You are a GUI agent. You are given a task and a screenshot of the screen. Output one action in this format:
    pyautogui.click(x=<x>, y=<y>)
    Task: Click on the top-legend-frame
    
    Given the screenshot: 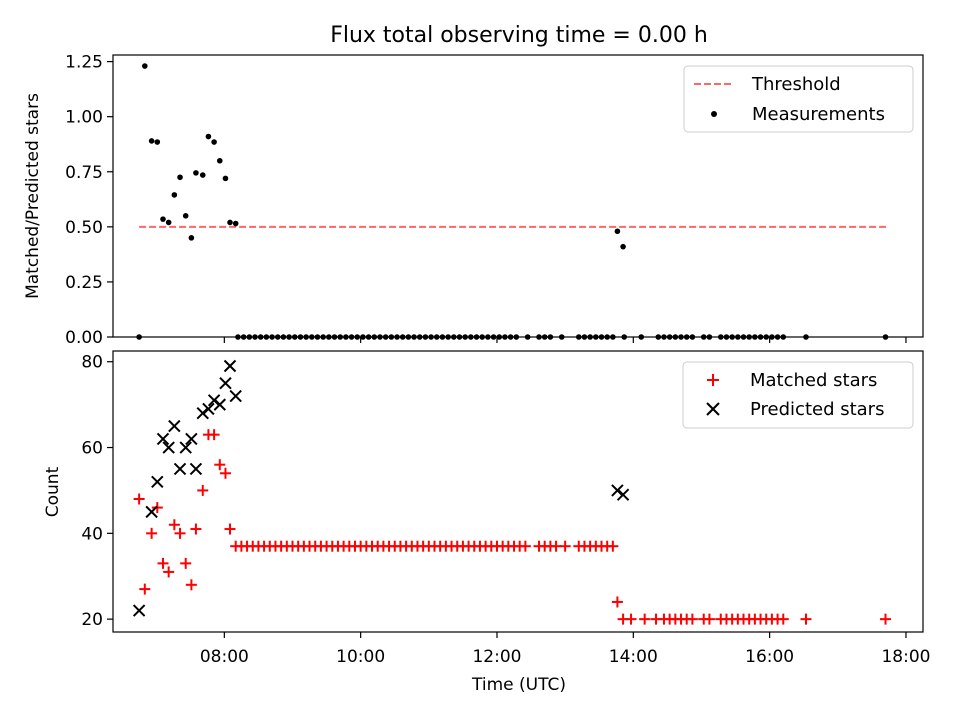 What is the action you would take?
    pyautogui.click(x=798, y=99)
    